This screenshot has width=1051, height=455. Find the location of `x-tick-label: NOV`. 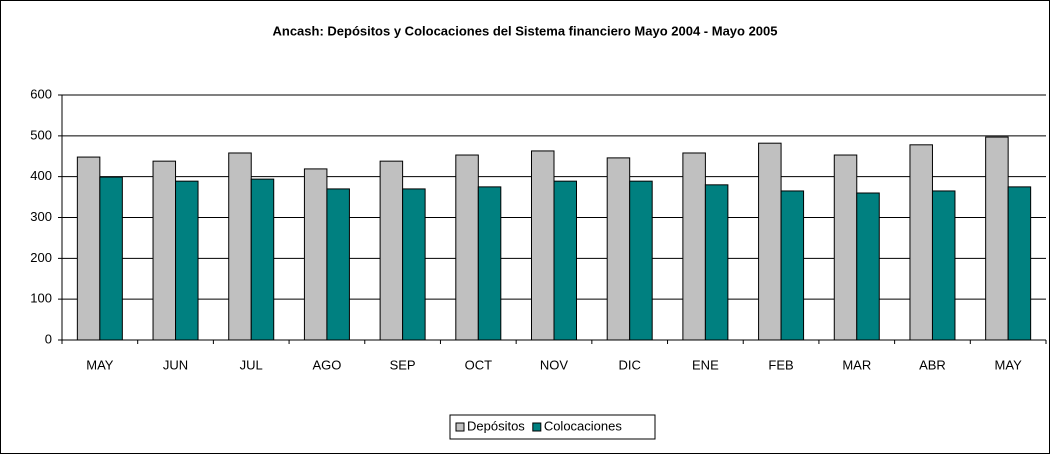

x-tick-label: NOV is located at coordinates (554, 364).